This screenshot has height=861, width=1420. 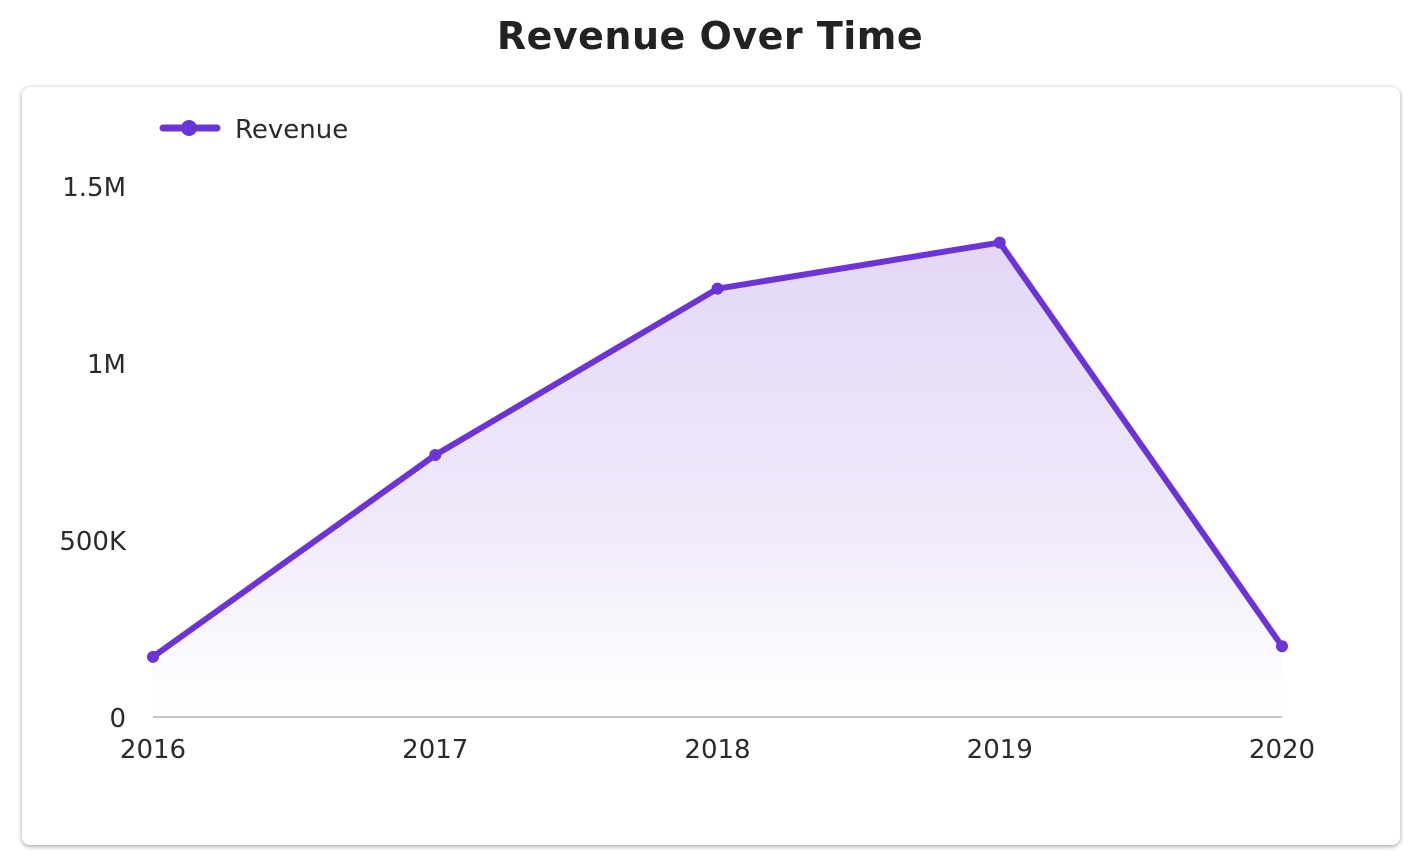 What do you see at coordinates (93, 453) in the screenshot?
I see `y-axis-ticks: 0 500K 1M 1.5M` at bounding box center [93, 453].